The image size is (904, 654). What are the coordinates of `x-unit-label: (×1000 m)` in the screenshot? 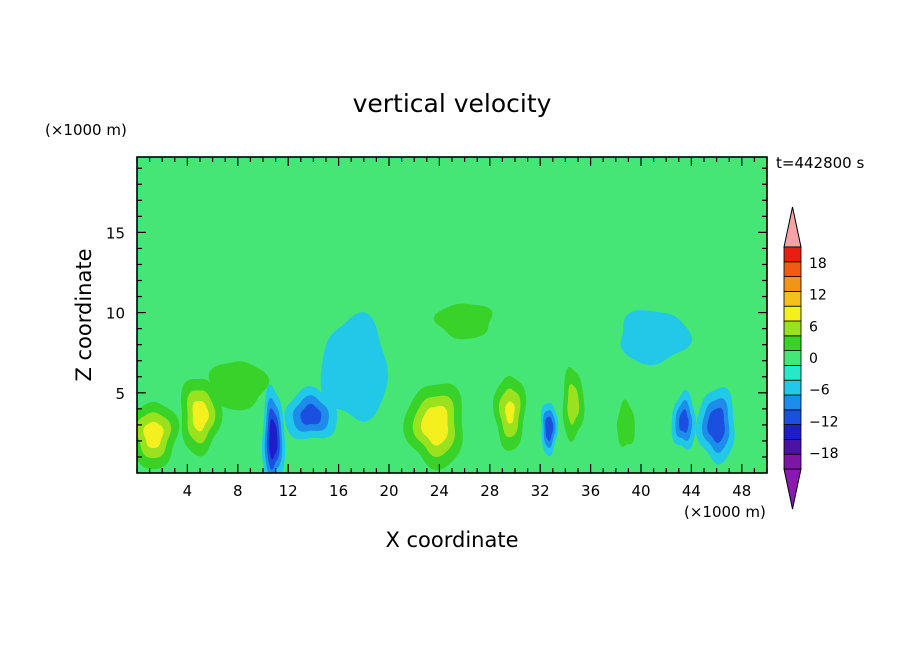 It's located at (725, 512).